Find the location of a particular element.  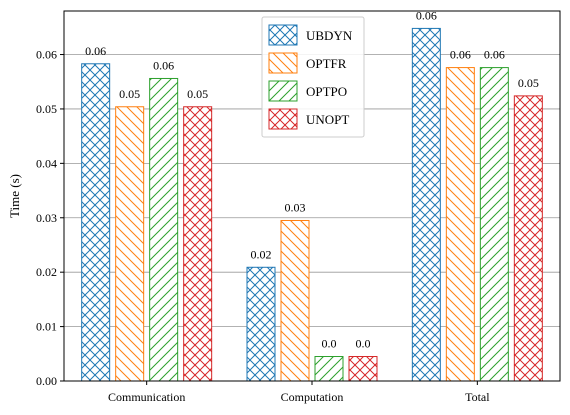

y-tick-label: 0.05 is located at coordinates (46, 109).